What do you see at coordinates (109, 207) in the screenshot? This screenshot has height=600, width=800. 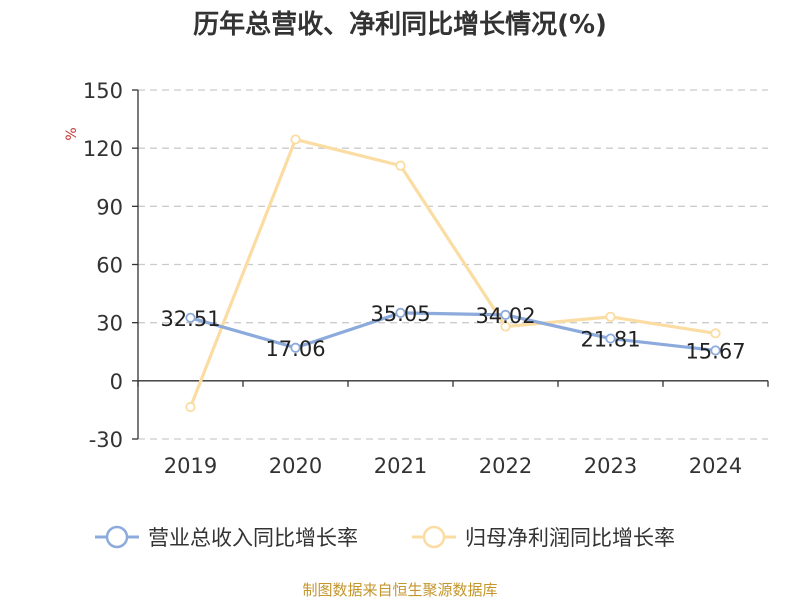 I see `y-tick-label: 90` at bounding box center [109, 207].